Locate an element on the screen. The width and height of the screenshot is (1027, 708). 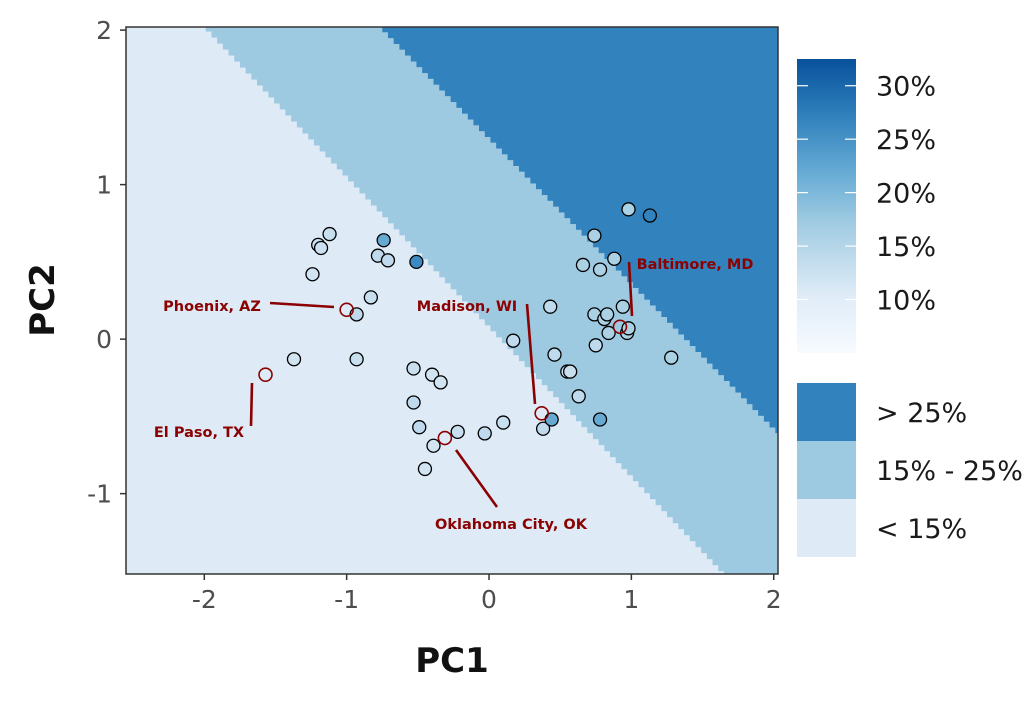
continuous-legend-bar is located at coordinates (826, 206).